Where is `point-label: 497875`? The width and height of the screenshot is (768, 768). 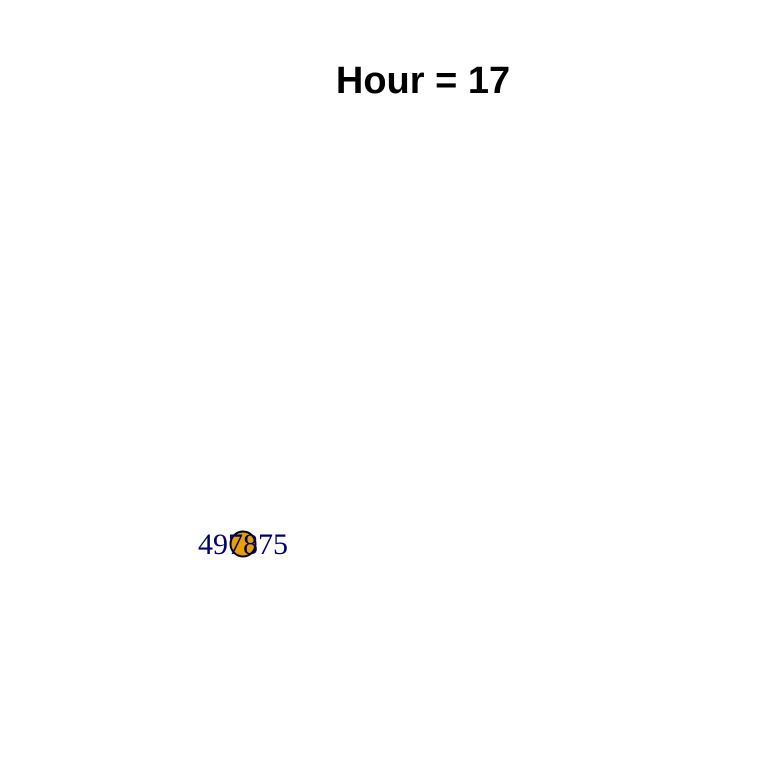 point-label: 497875 is located at coordinates (243, 544).